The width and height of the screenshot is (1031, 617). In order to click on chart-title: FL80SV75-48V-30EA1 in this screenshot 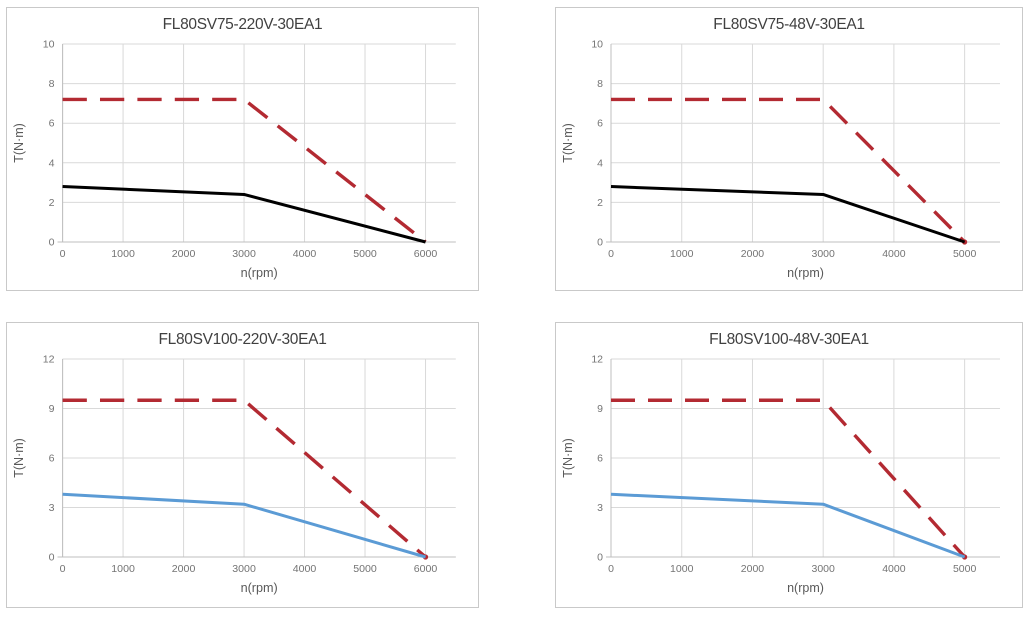, I will do `click(789, 24)`.